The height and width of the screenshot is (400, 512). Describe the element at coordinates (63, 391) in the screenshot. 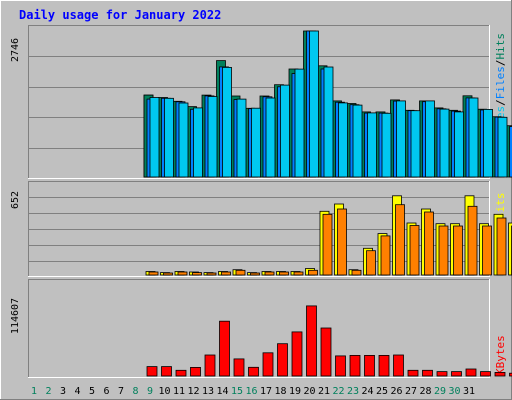

I see `x-tick-label-day-3: 3` at that location.